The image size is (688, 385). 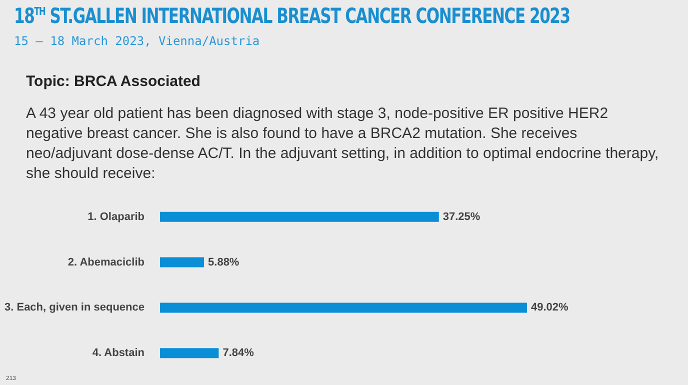 What do you see at coordinates (106, 262) in the screenshot?
I see `y-tick-label: 2. Abemaciclib` at bounding box center [106, 262].